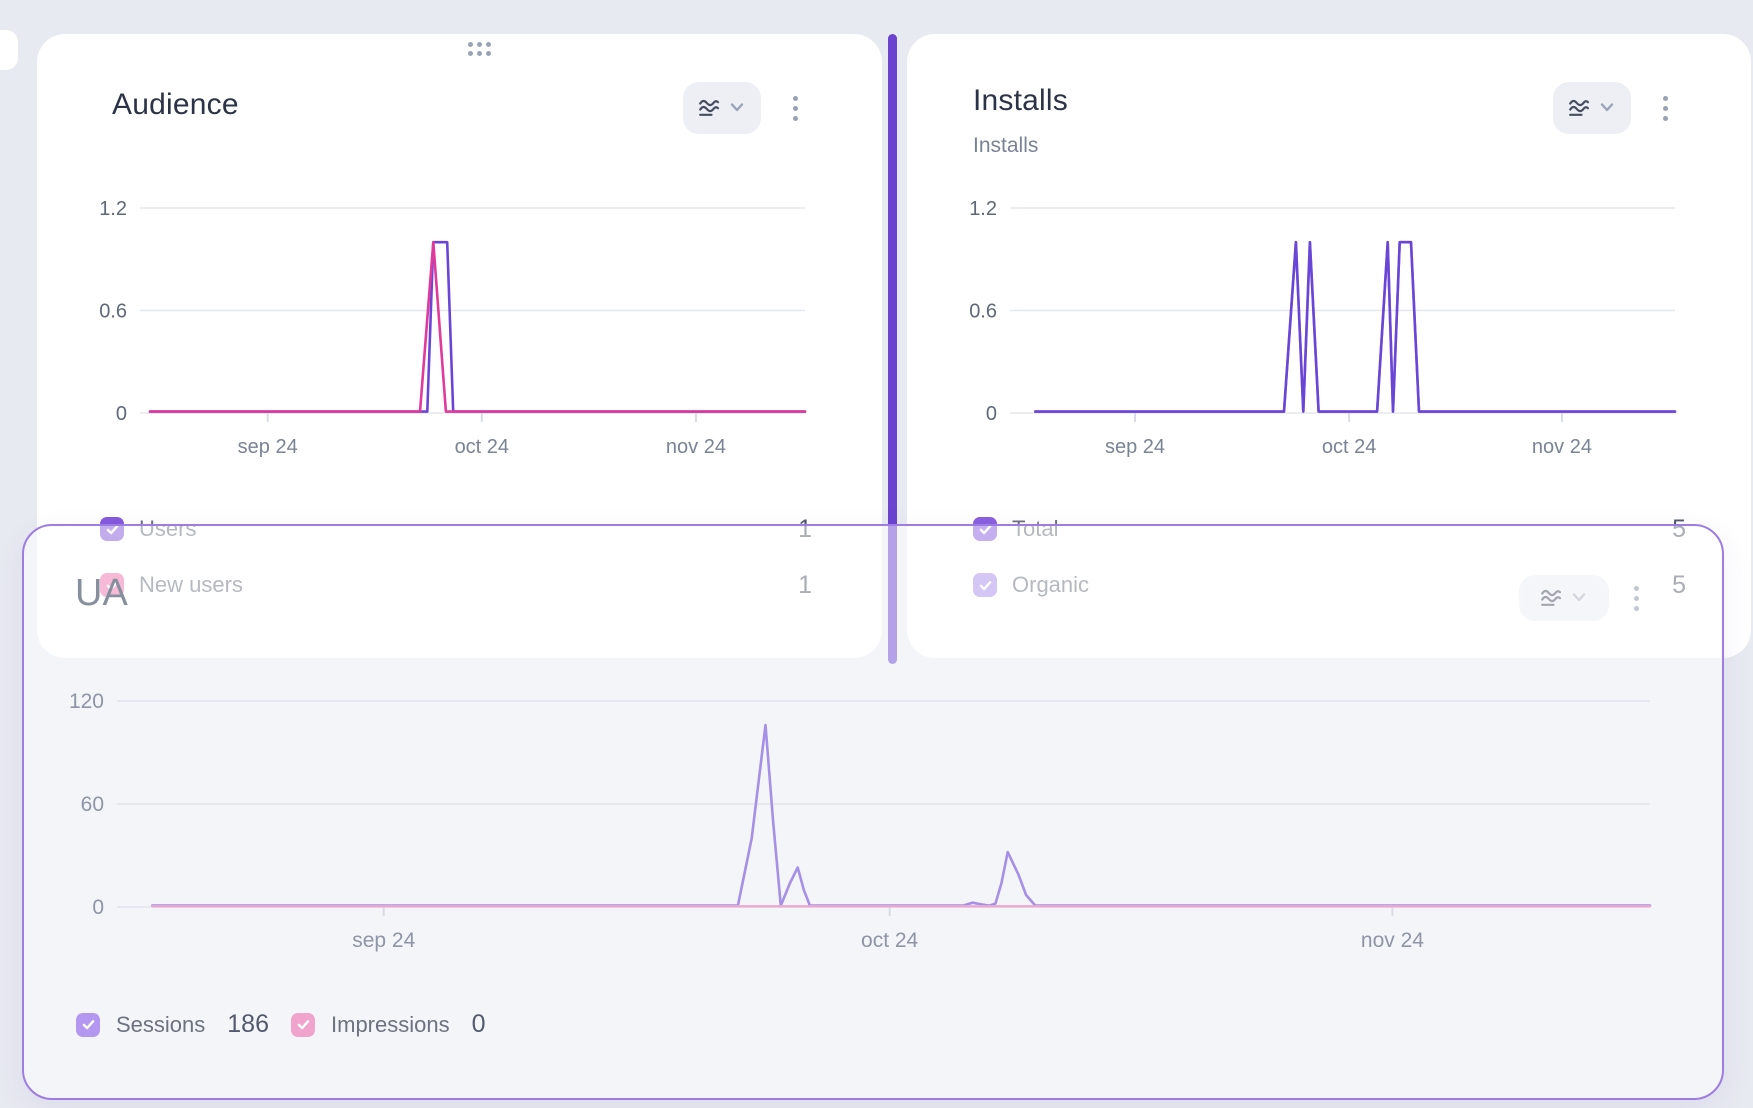  What do you see at coordinates (281, 1024) in the screenshot?
I see `ua-legend: Sessions 186 Impressions 0` at bounding box center [281, 1024].